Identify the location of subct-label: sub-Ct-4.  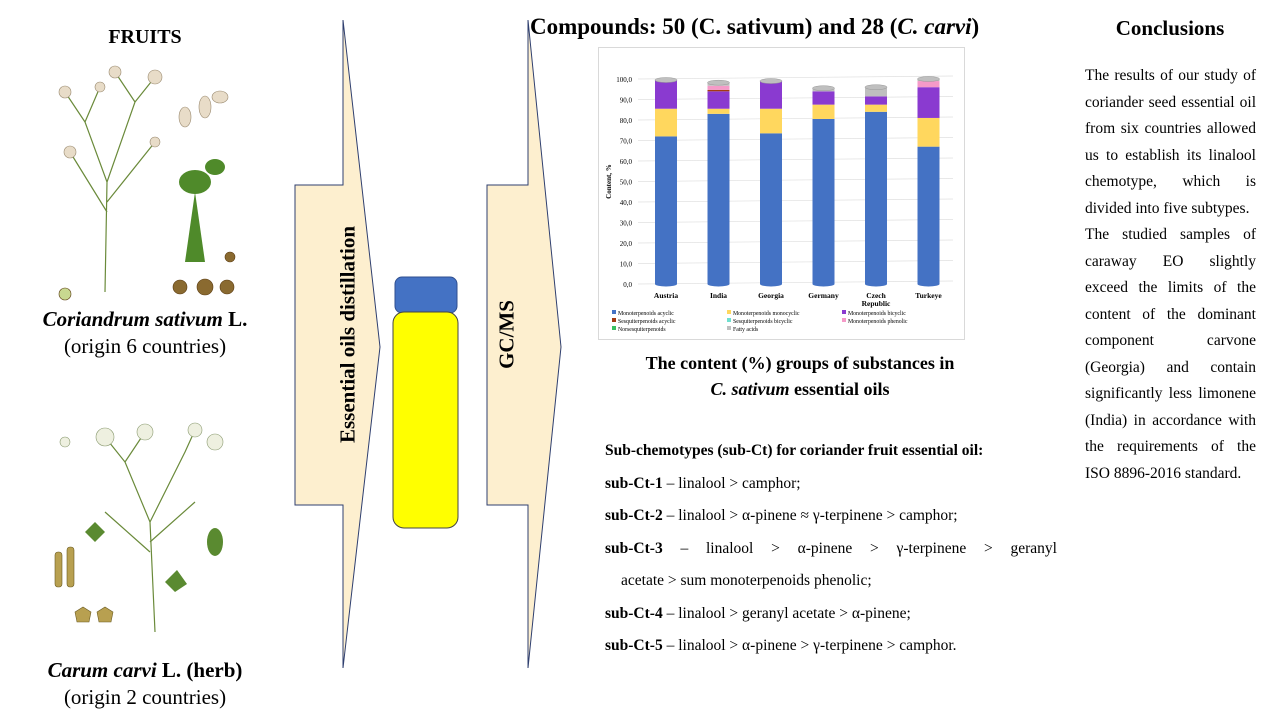
(634, 613).